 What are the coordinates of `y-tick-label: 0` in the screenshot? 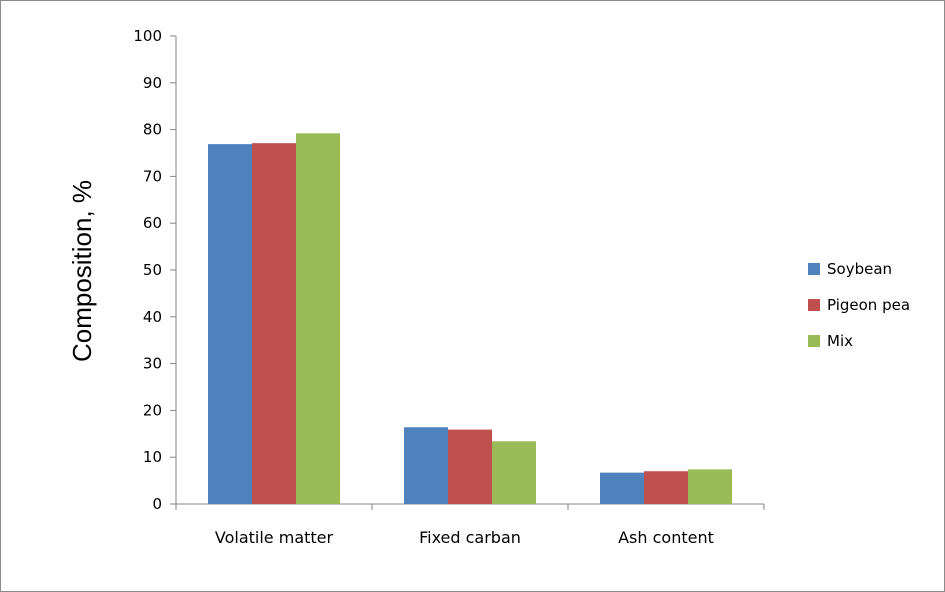 It's located at (157, 504).